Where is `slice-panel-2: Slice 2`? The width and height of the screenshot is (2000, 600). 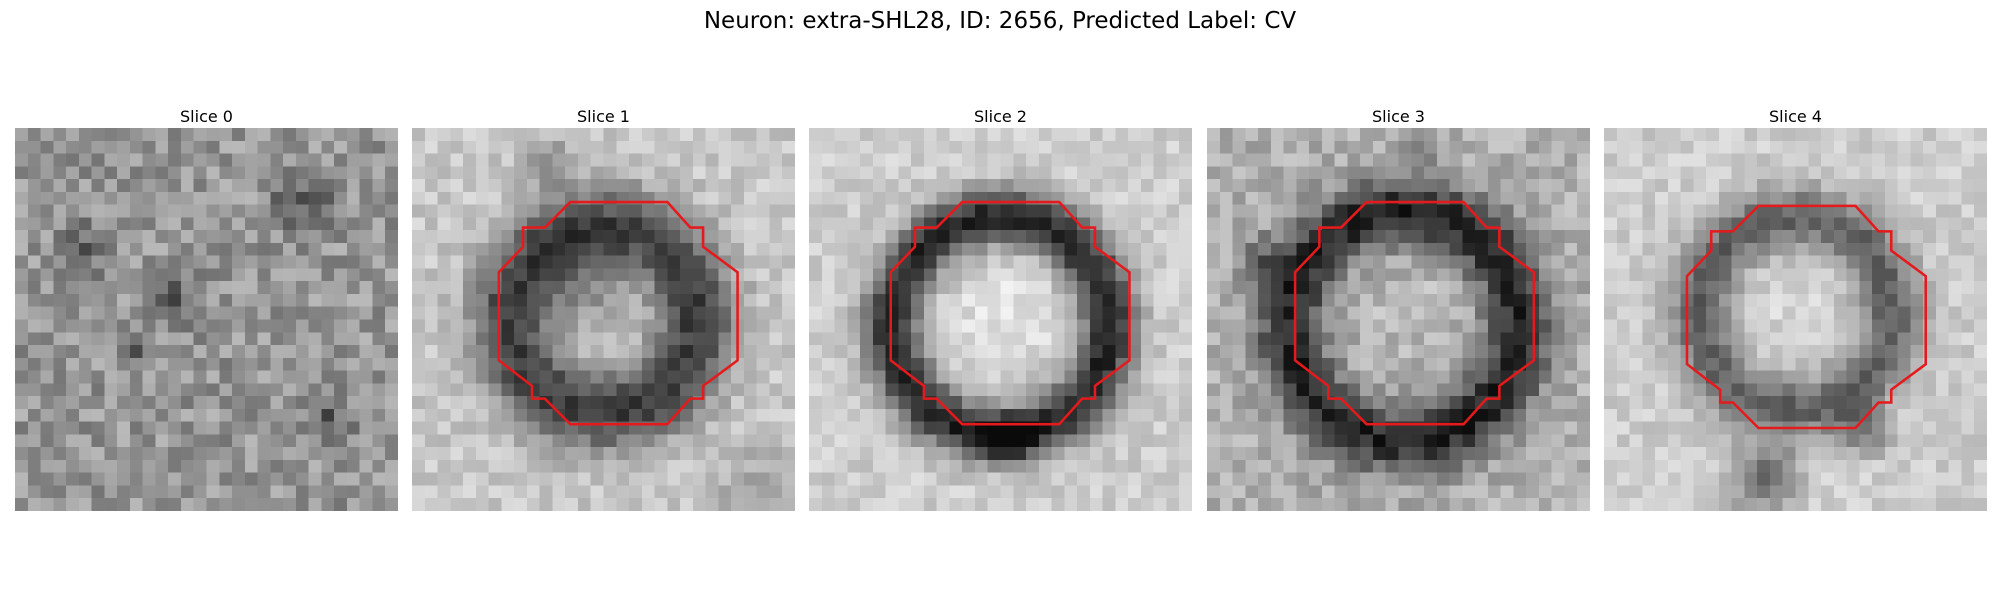
slice-panel-2: Slice 2 is located at coordinates (1000, 308).